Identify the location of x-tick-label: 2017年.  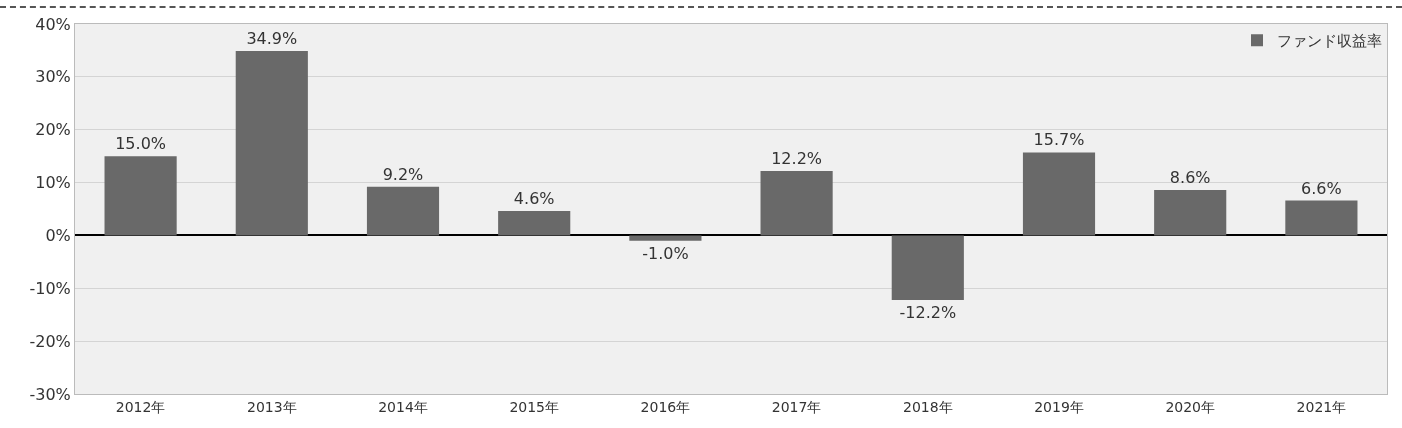
(796, 406).